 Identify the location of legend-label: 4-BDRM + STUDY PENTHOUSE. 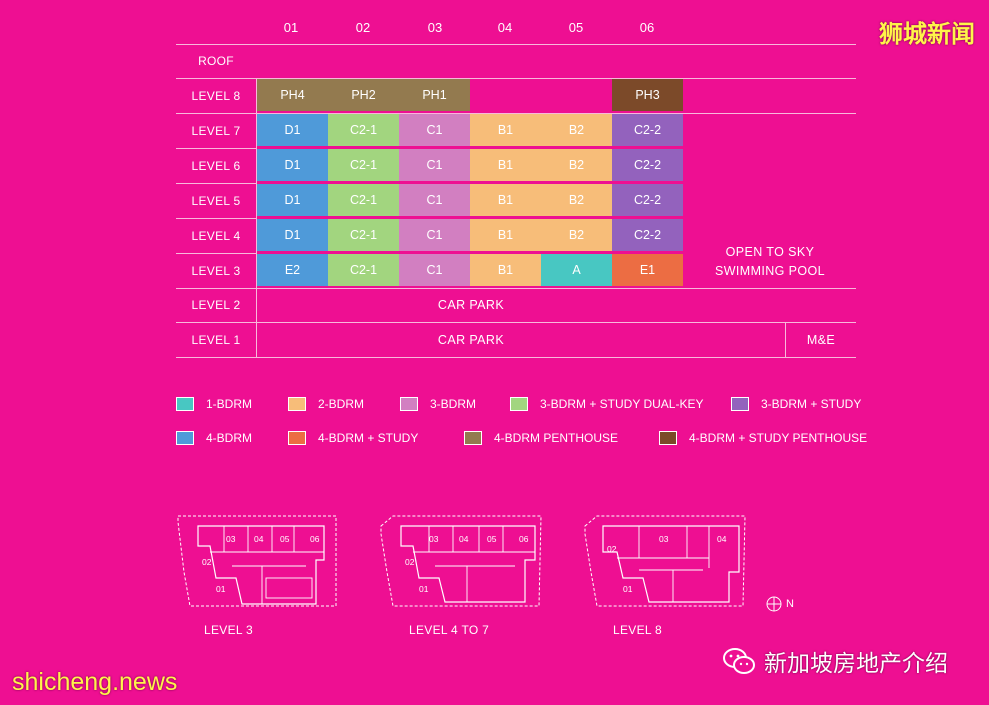
(778, 438).